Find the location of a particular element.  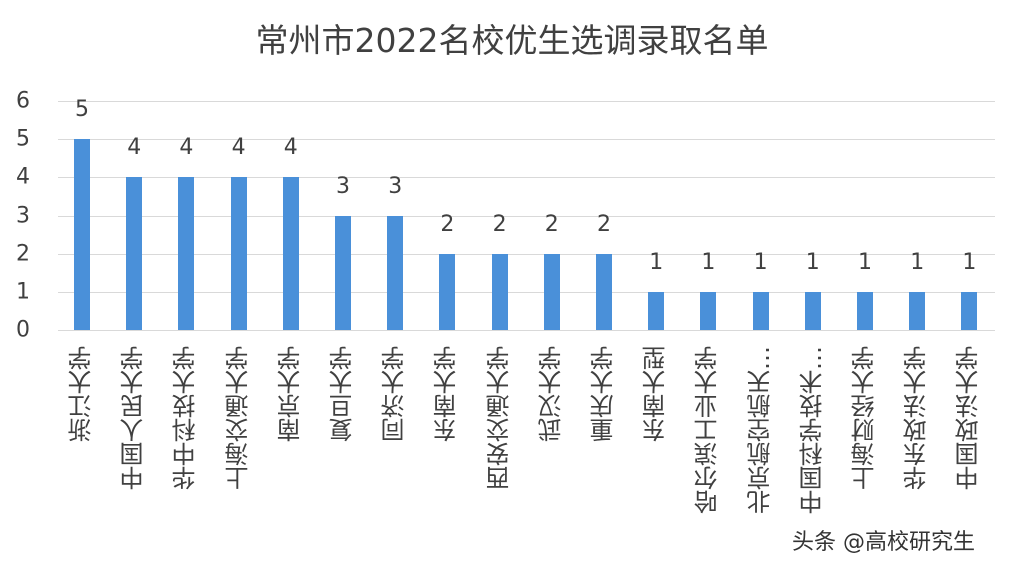

data-label: 5 is located at coordinates (82, 110).